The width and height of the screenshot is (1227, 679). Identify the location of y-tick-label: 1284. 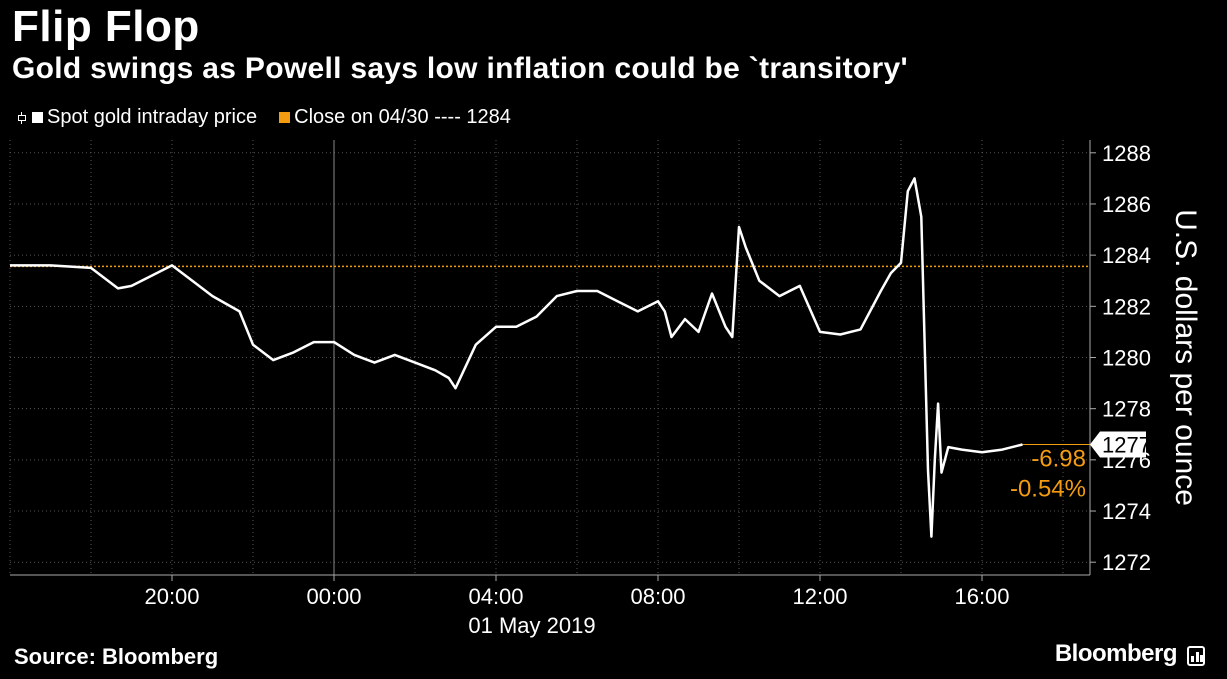
(1126, 255).